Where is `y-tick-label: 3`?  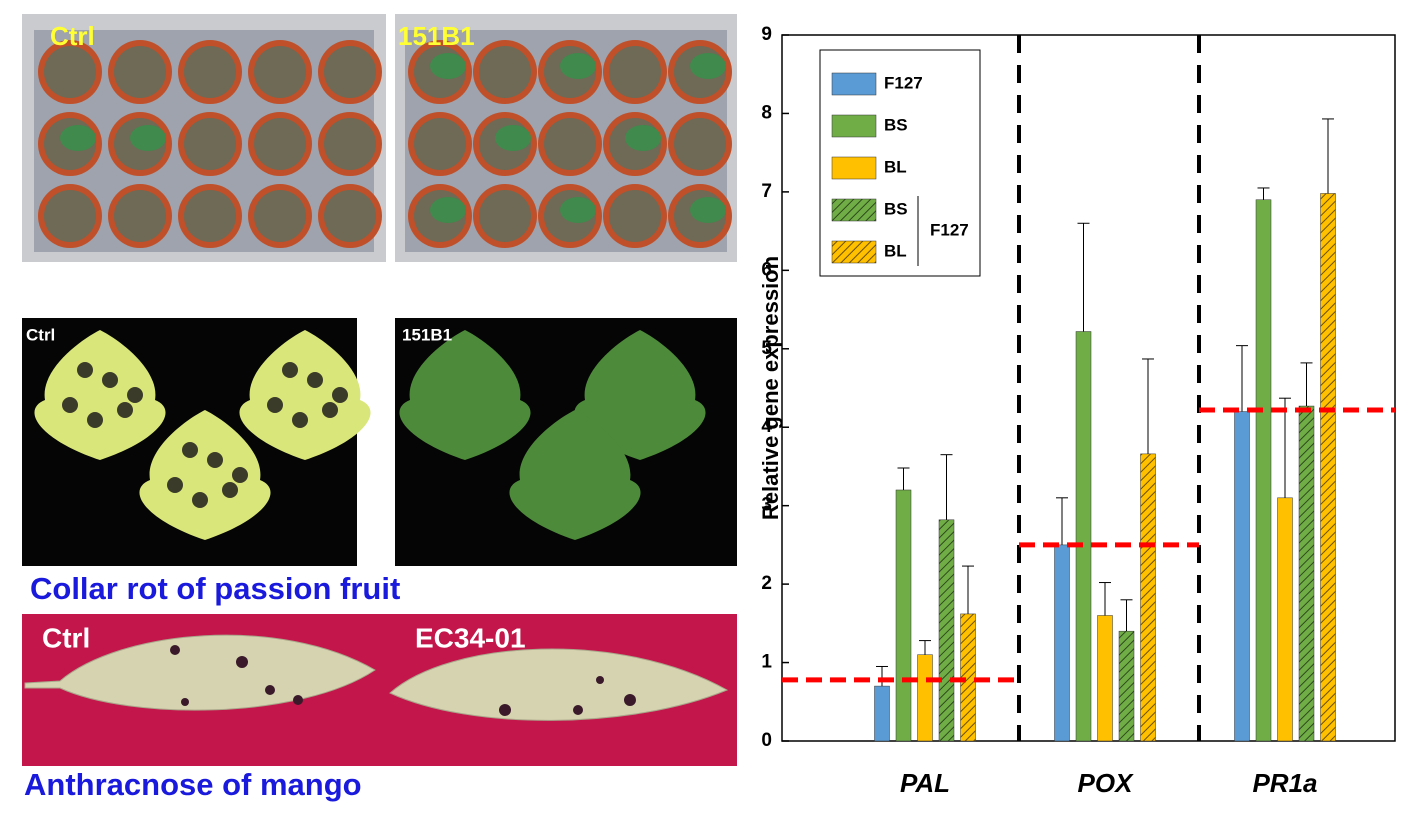
y-tick-label: 3 is located at coordinates (766, 505).